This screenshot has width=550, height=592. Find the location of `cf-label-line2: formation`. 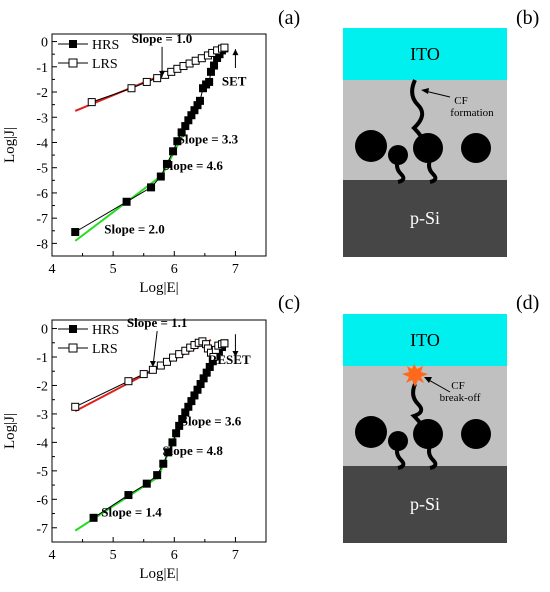

cf-label-line2: formation is located at coordinates (472, 113).